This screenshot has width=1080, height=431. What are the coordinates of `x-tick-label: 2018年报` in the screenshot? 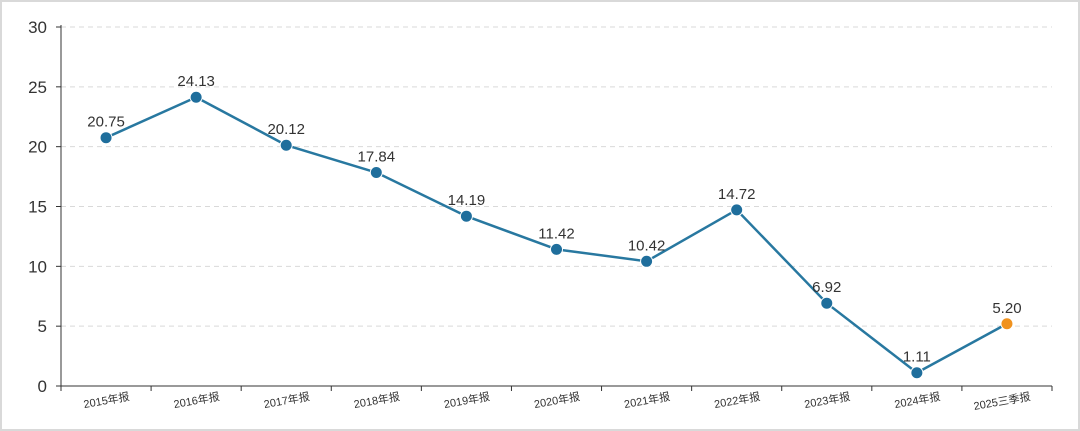 It's located at (377, 400).